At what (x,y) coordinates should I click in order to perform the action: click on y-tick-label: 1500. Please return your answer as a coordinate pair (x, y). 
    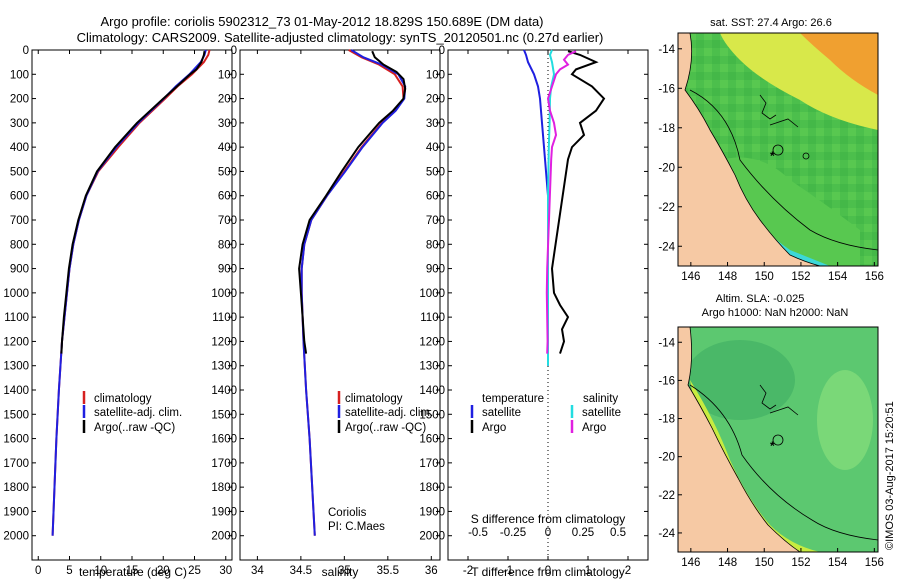
    Looking at the image, I should click on (432, 415).